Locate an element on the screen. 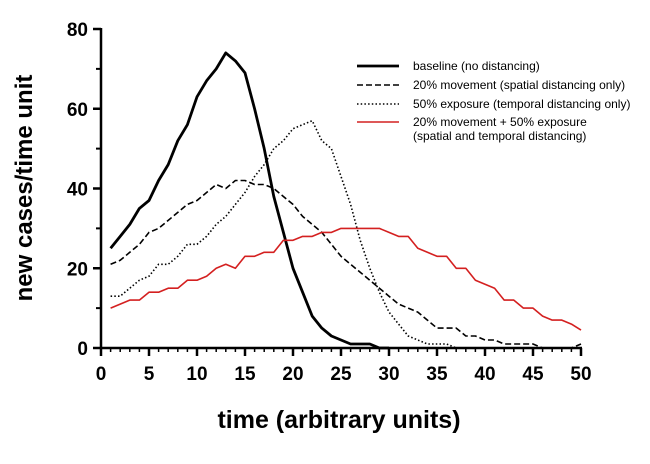 The height and width of the screenshot is (464, 650). x-tick-label: 20 is located at coordinates (292, 374).